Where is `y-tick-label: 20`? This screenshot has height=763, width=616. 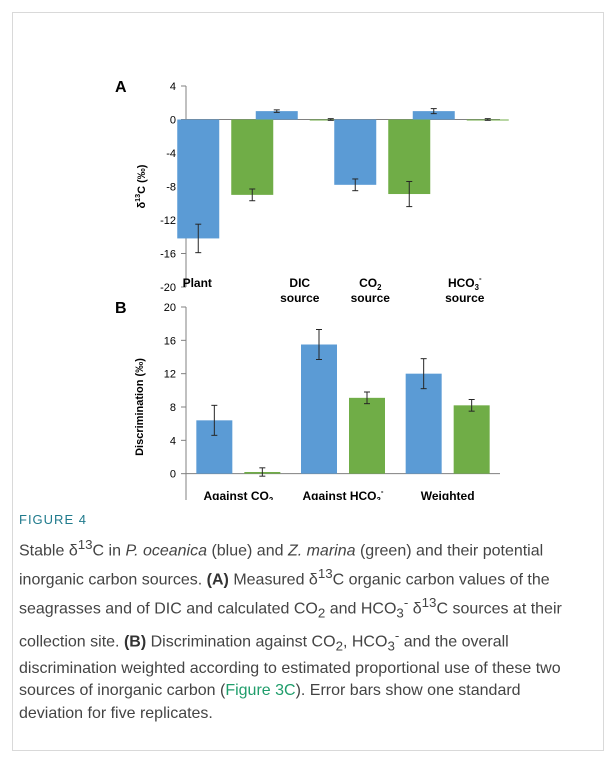 y-tick-label: 20 is located at coordinates (170, 308).